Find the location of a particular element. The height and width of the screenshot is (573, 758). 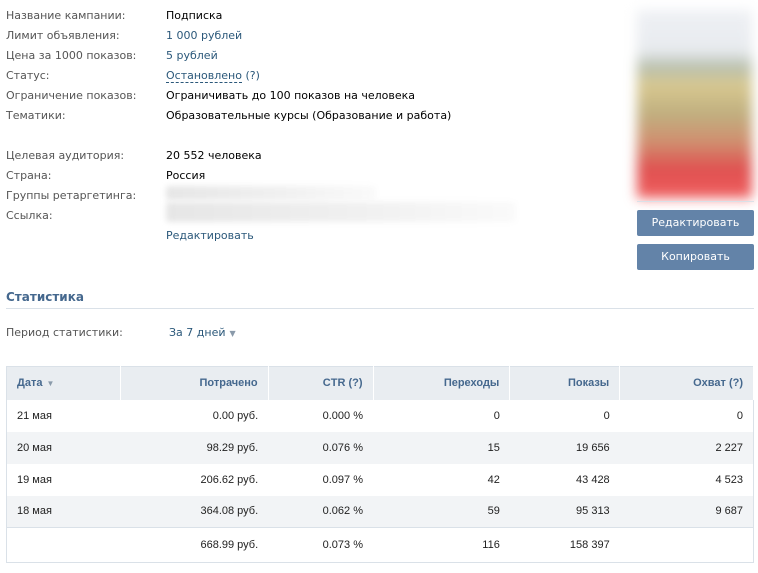

column-header: Потрачено is located at coordinates (194, 383).